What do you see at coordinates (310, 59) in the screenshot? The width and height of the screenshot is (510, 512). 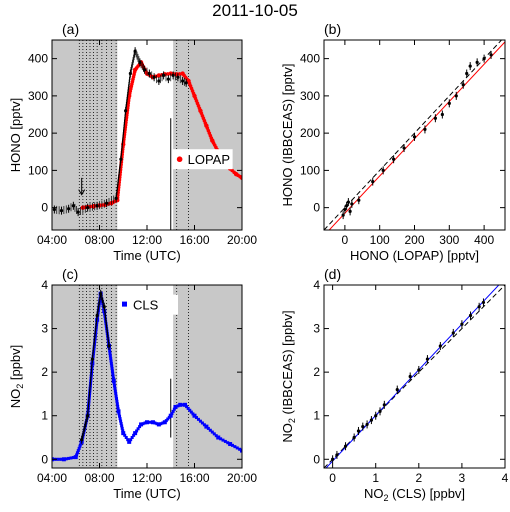 I see `y-tick-label: 400` at bounding box center [310, 59].